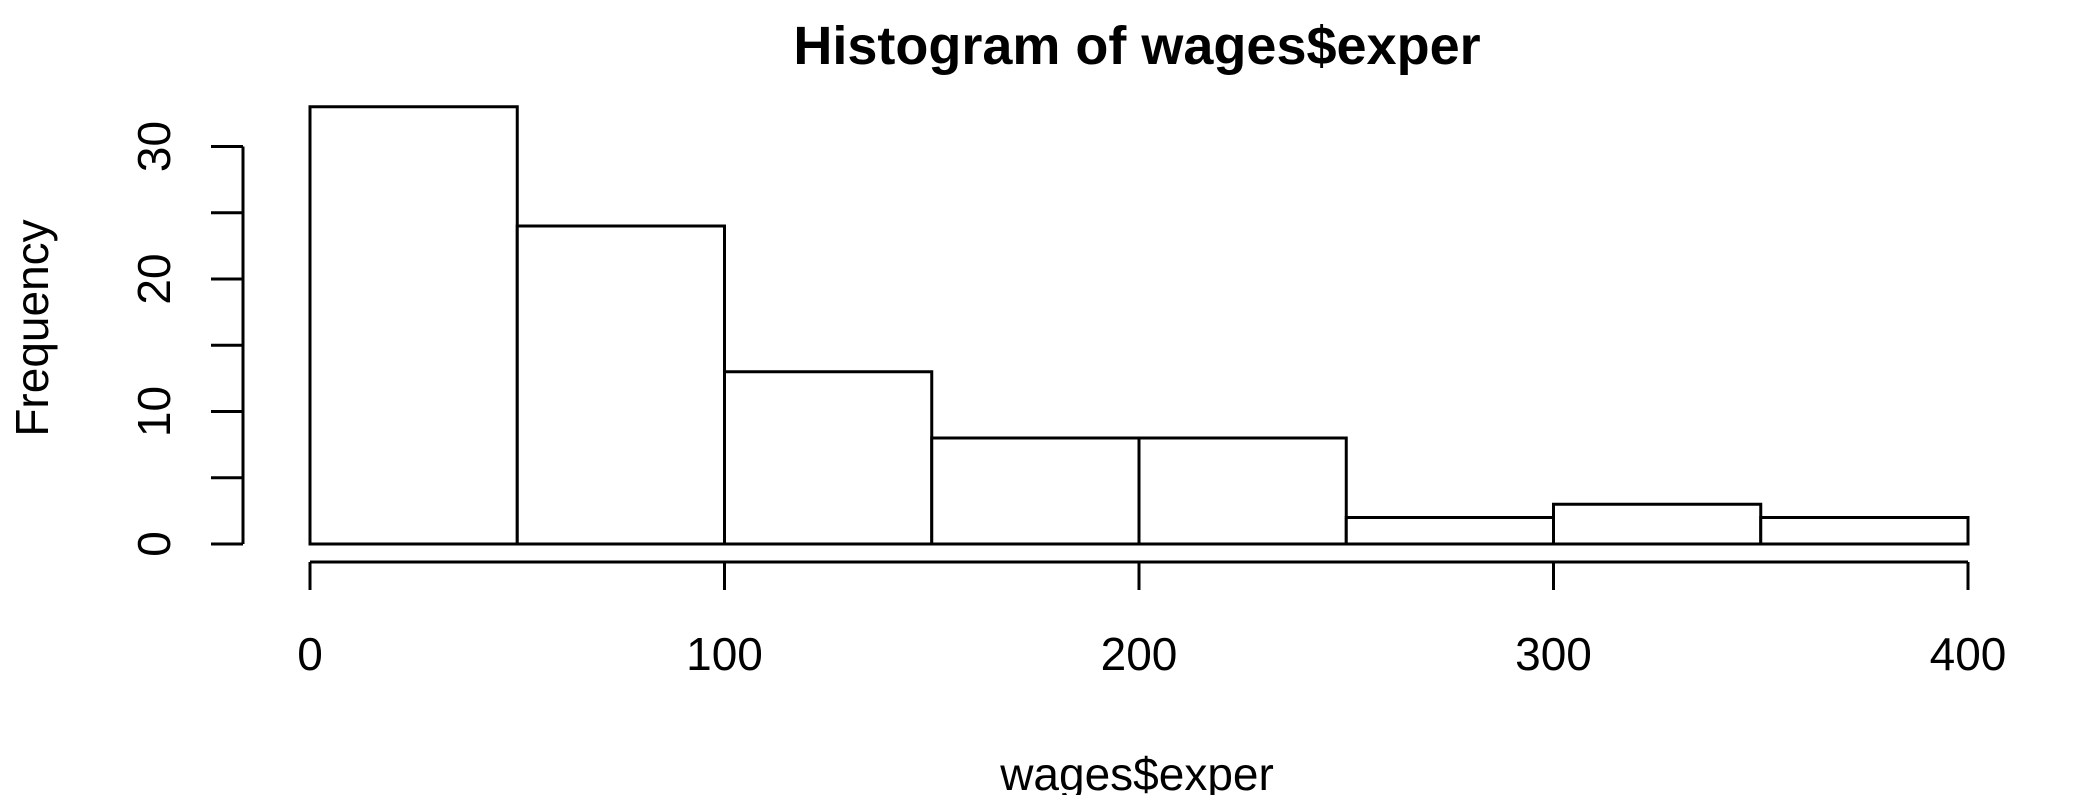  What do you see at coordinates (1136, 771) in the screenshot?
I see `x-axis-label: wages$exper` at bounding box center [1136, 771].